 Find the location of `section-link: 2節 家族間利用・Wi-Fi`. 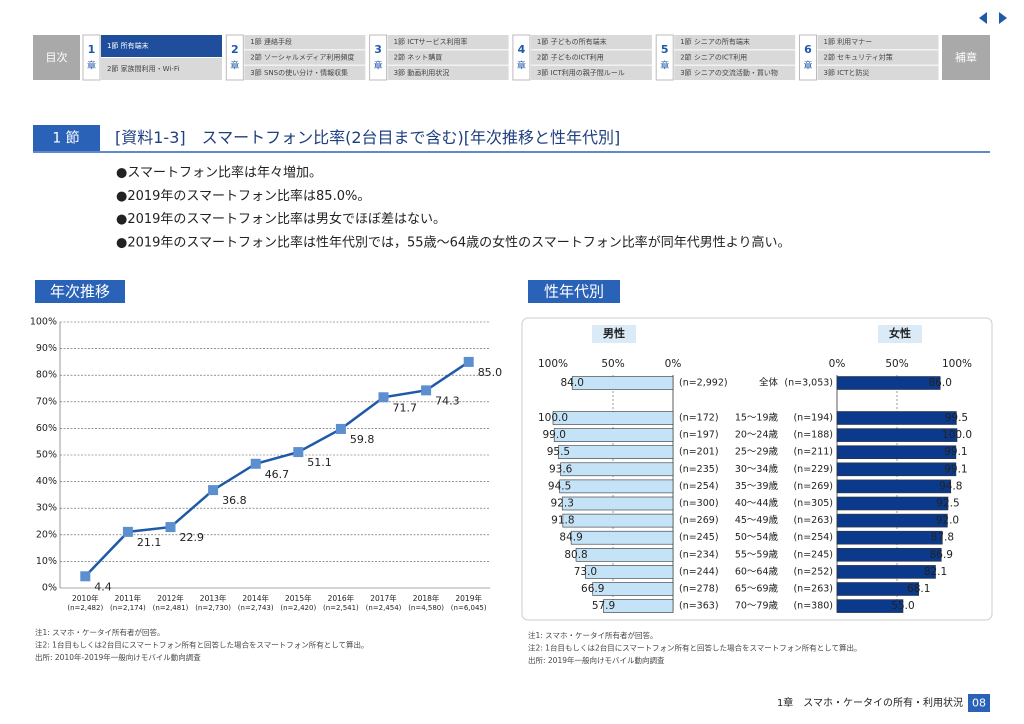

section-link: 2節 家族間利用・Wi-Fi is located at coordinates (143, 68).